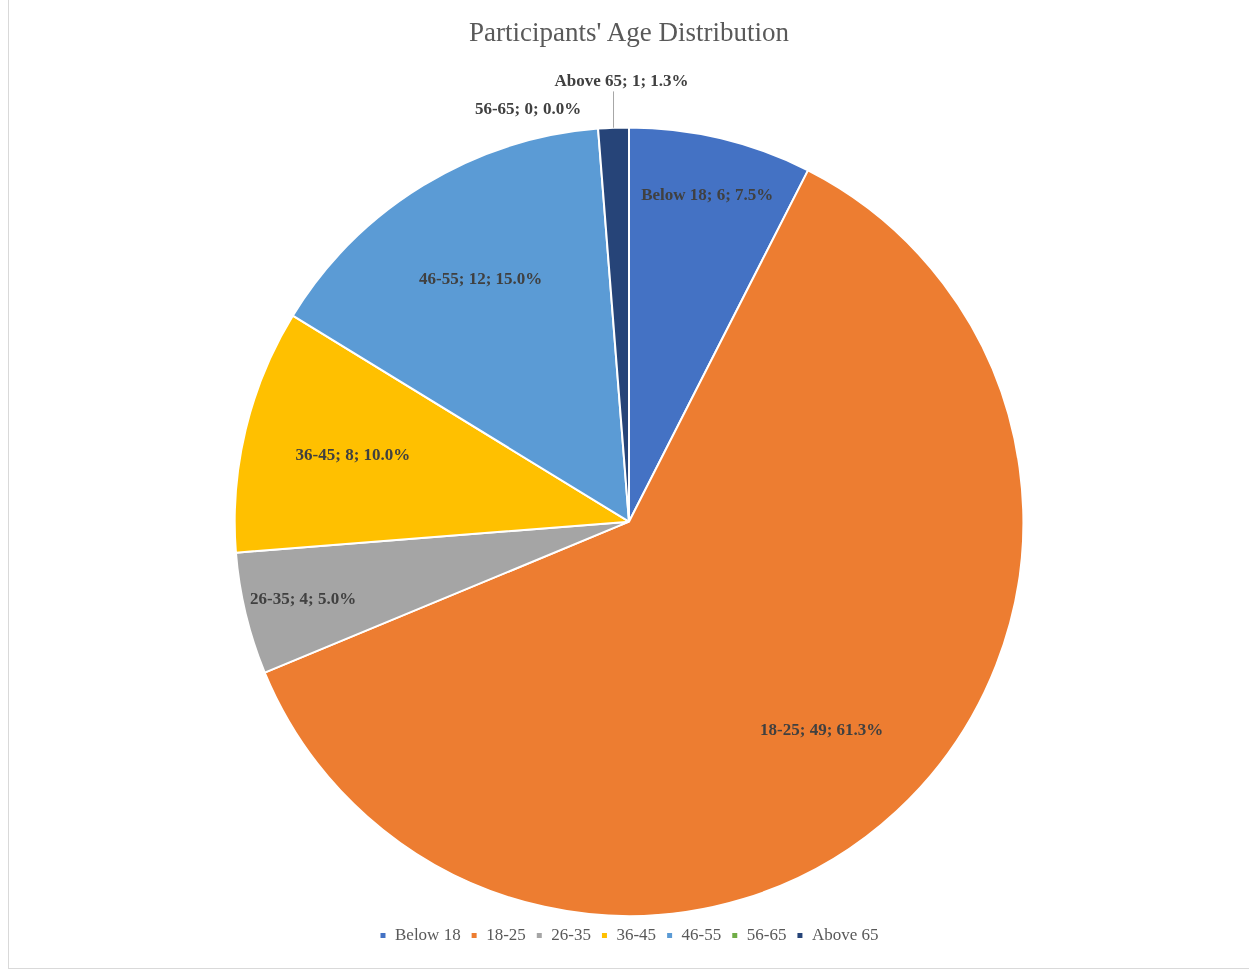  I want to click on text: 56-65; 0; 0.0%, so click(528, 108).